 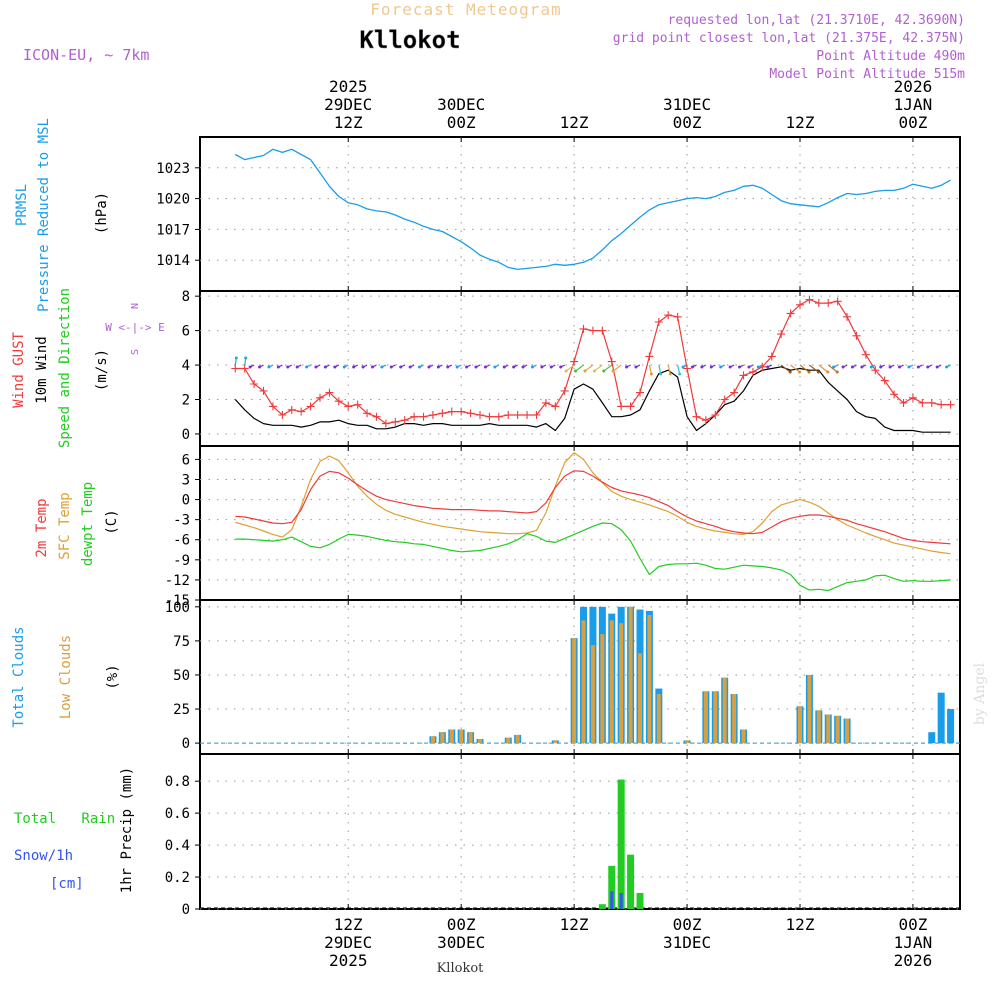 What do you see at coordinates (112, 521) in the screenshot?
I see `label-temp-unit: (C)` at bounding box center [112, 521].